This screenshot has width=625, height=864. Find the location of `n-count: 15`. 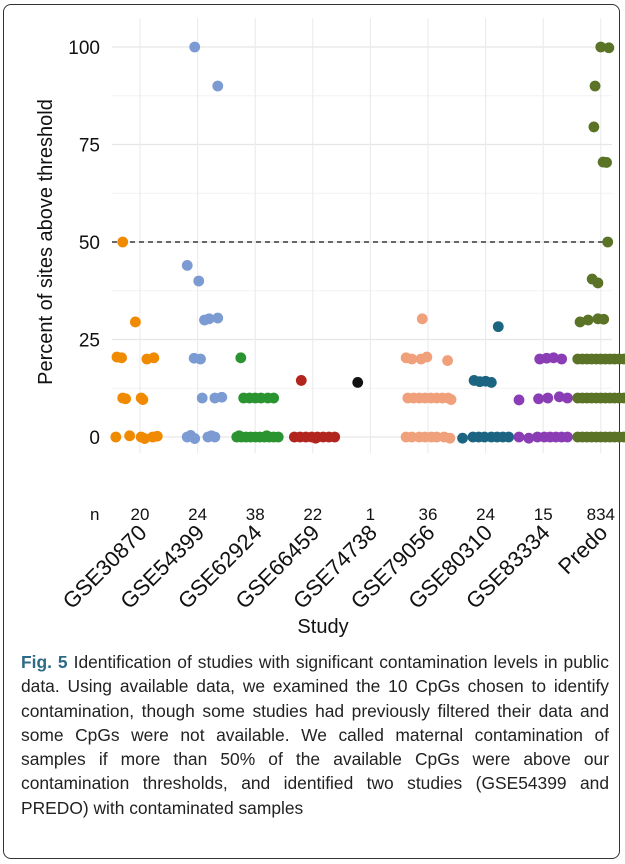

n-count: 15 is located at coordinates (543, 514).